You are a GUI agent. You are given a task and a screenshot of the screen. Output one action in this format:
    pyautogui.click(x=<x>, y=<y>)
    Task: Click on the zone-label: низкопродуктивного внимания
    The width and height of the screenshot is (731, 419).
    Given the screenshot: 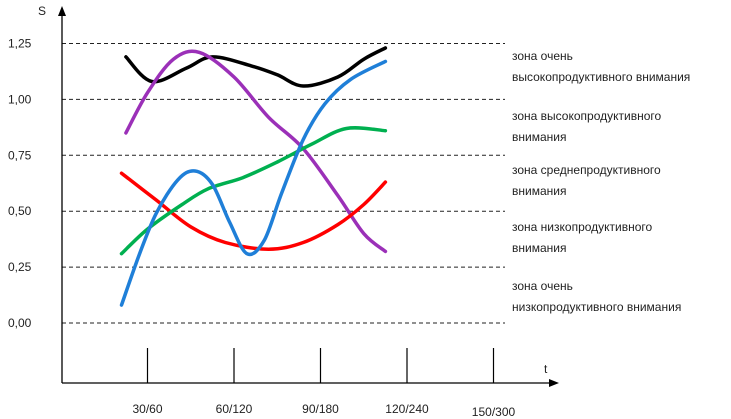 What is the action you would take?
    pyautogui.click(x=596, y=307)
    